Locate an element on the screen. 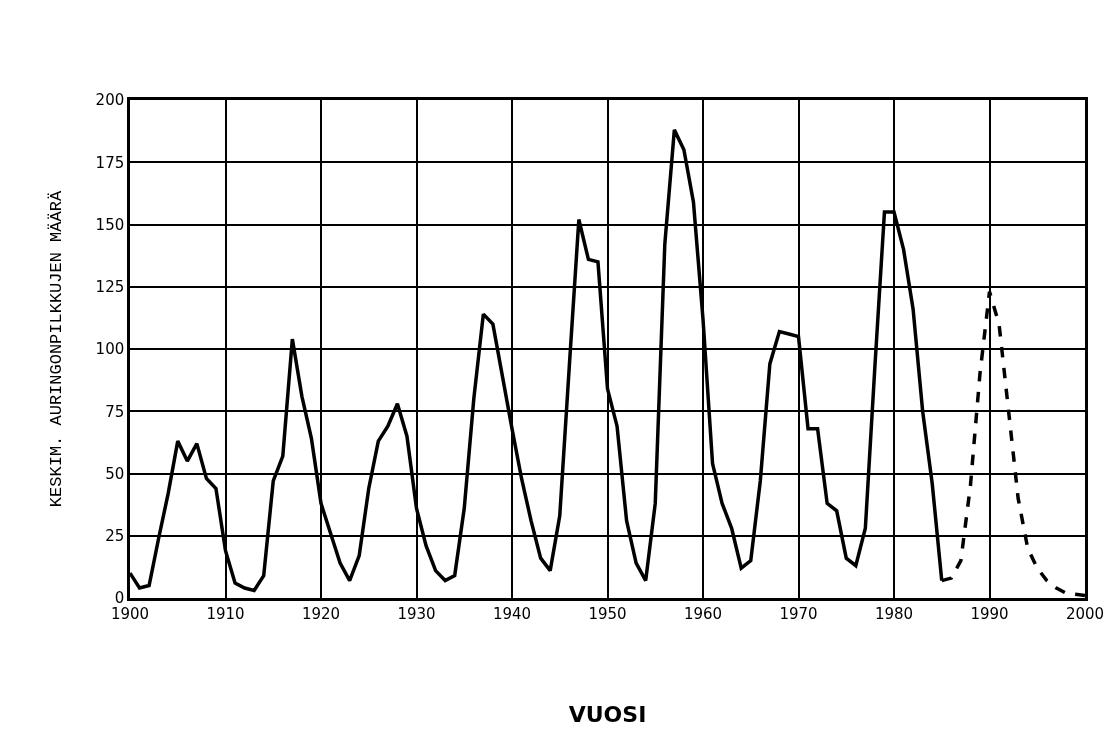  x-tick-label: 2000 is located at coordinates (1085, 613).